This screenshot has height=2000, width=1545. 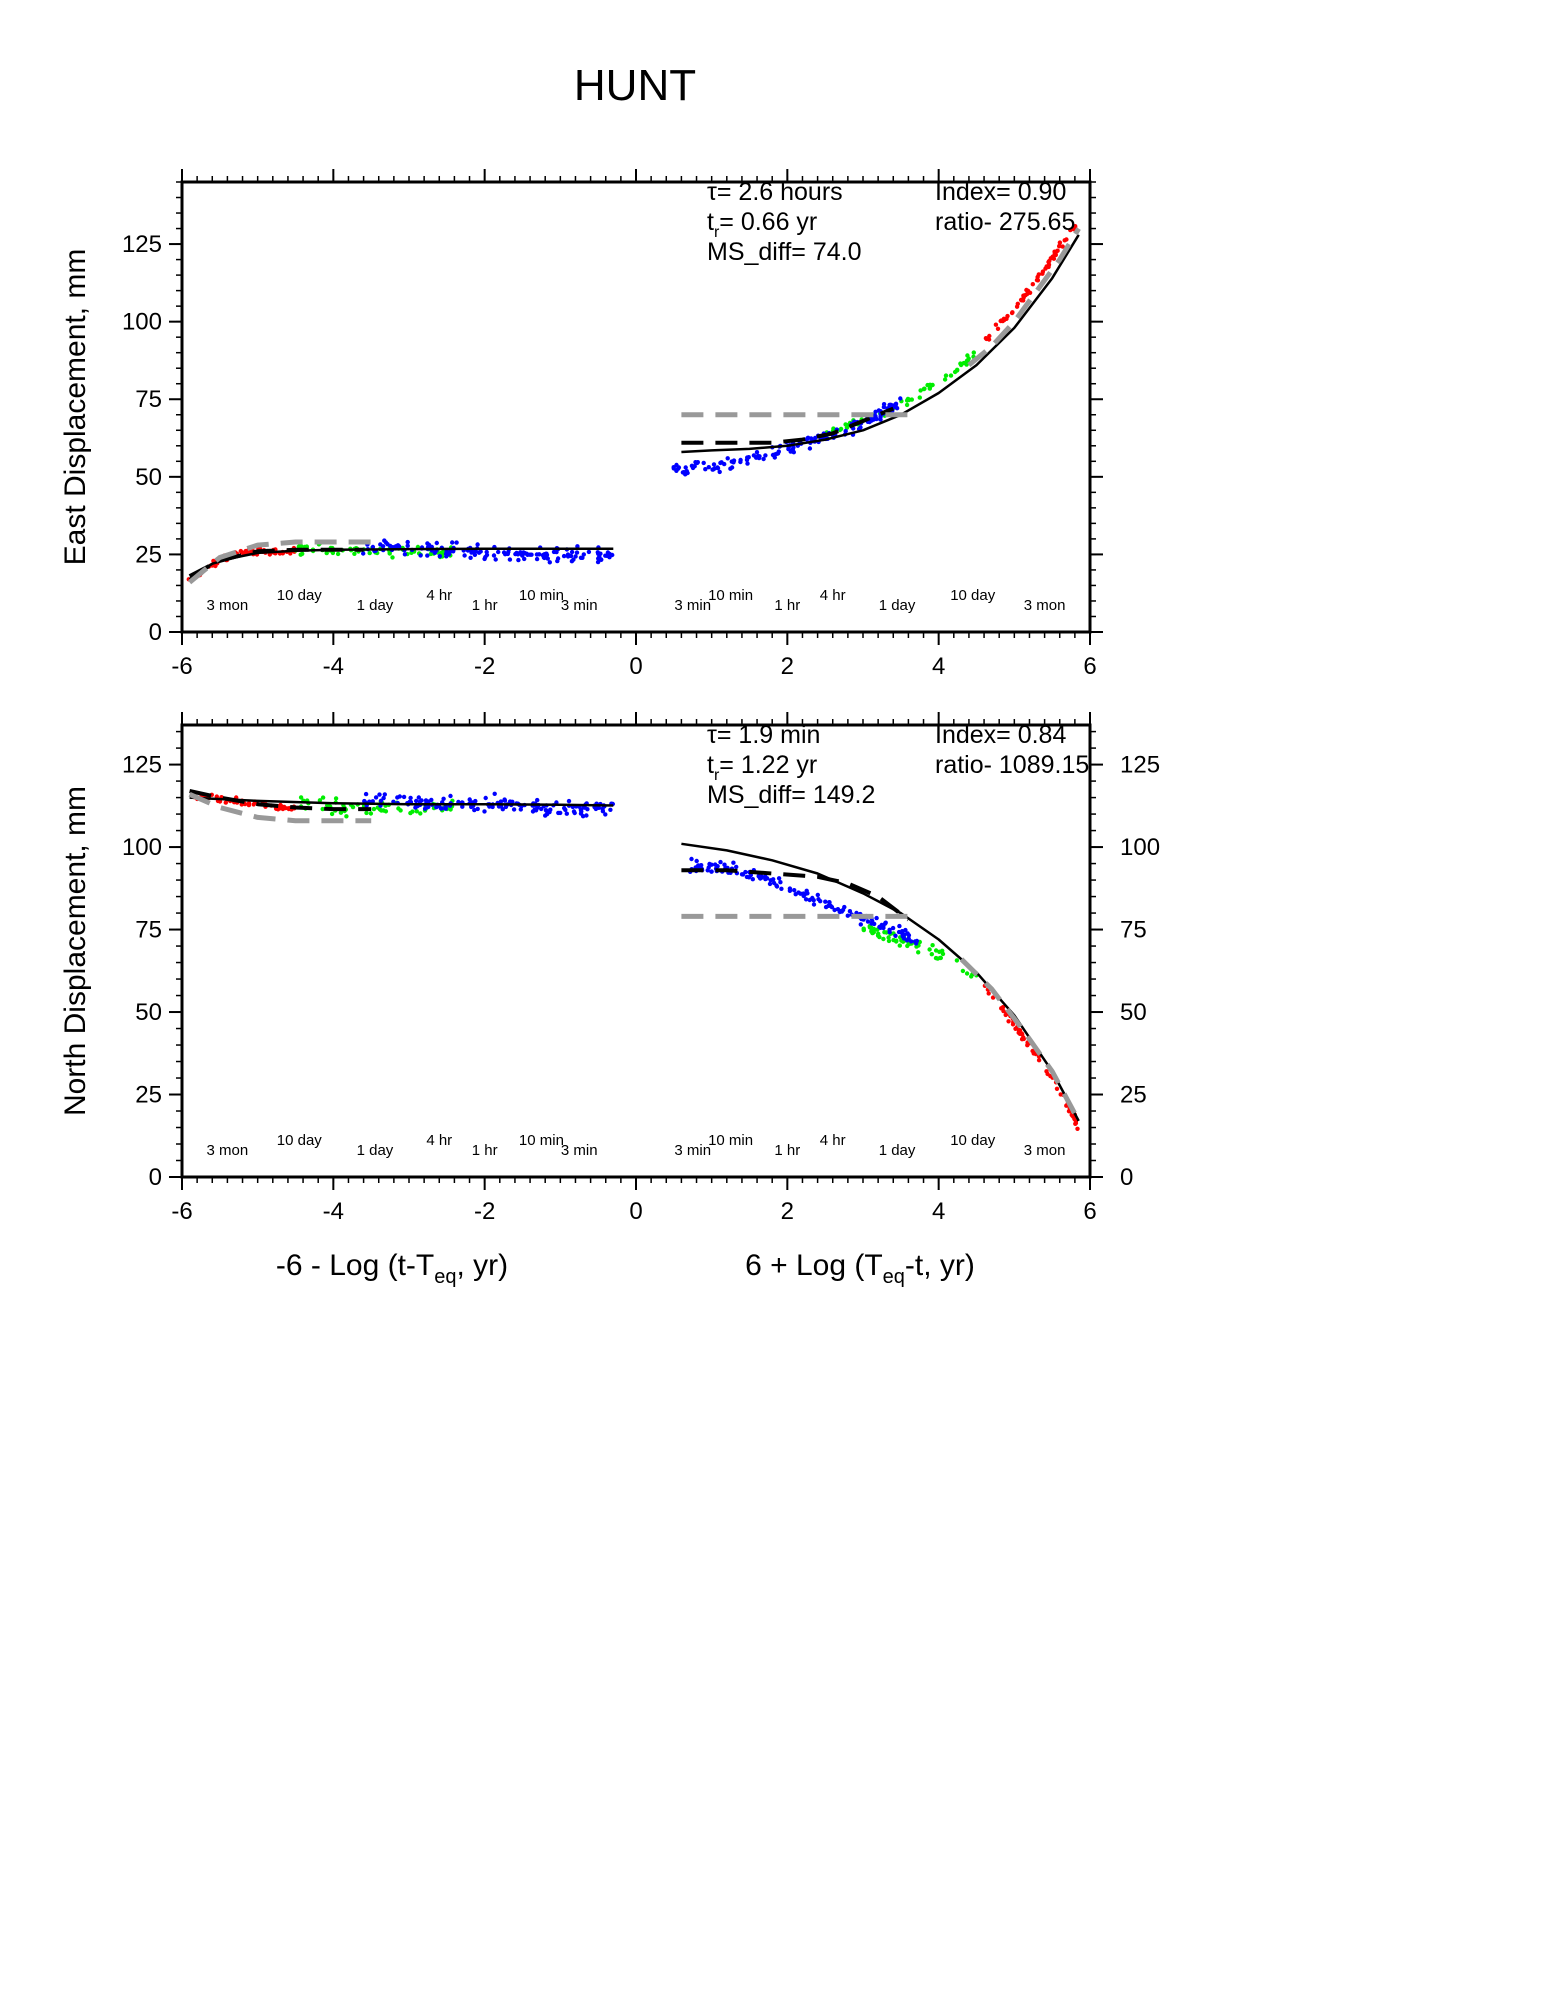 What do you see at coordinates (894, 1277) in the screenshot?
I see `x-label-right-sub: eq` at bounding box center [894, 1277].